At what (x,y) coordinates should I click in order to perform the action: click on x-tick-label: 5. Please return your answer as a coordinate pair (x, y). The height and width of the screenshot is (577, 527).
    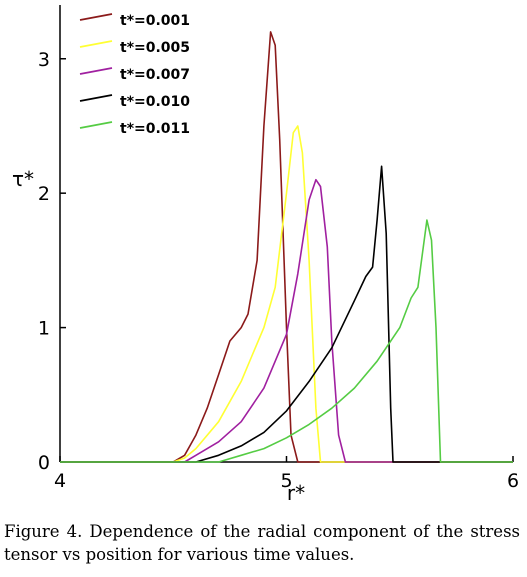
    Looking at the image, I should click on (286, 481).